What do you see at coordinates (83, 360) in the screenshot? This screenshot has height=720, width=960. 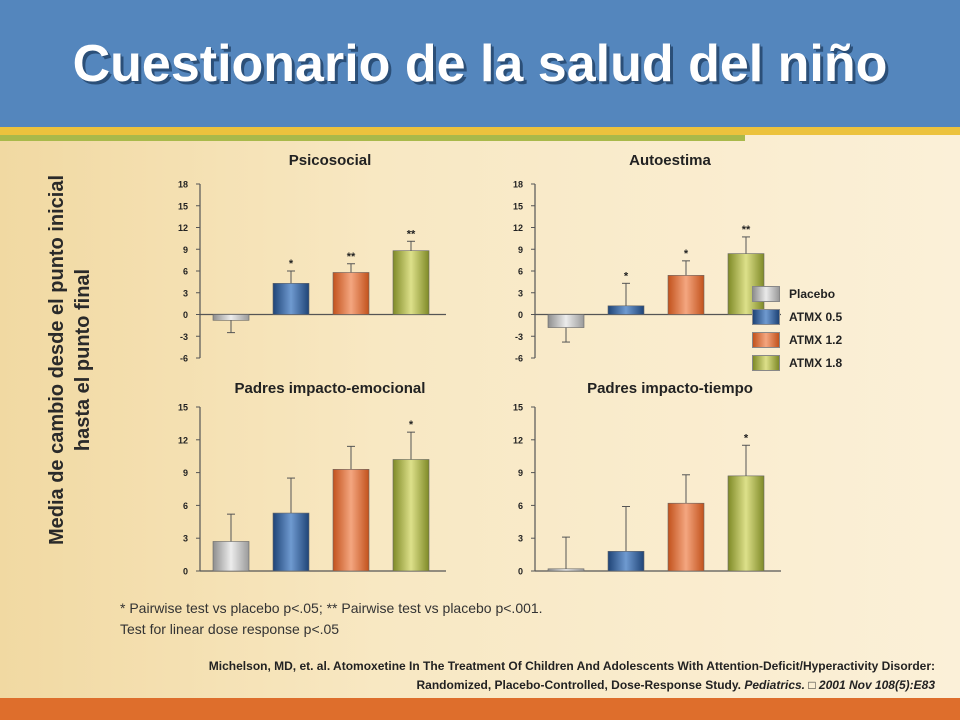 I see `y-axis-label-line2: hasta el punto final` at bounding box center [83, 360].